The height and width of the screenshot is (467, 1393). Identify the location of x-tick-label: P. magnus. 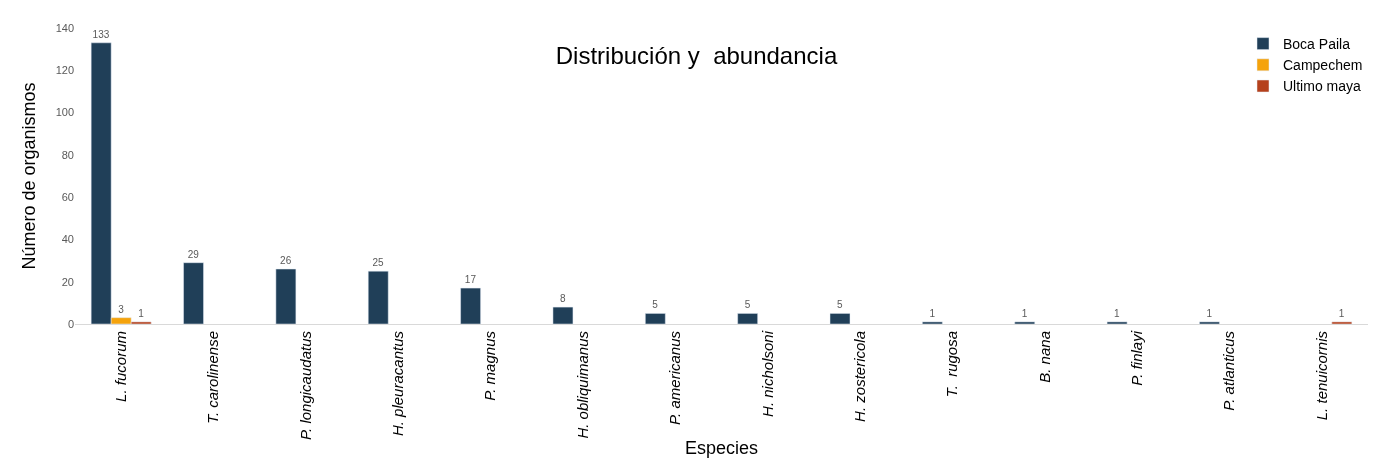
(490, 365).